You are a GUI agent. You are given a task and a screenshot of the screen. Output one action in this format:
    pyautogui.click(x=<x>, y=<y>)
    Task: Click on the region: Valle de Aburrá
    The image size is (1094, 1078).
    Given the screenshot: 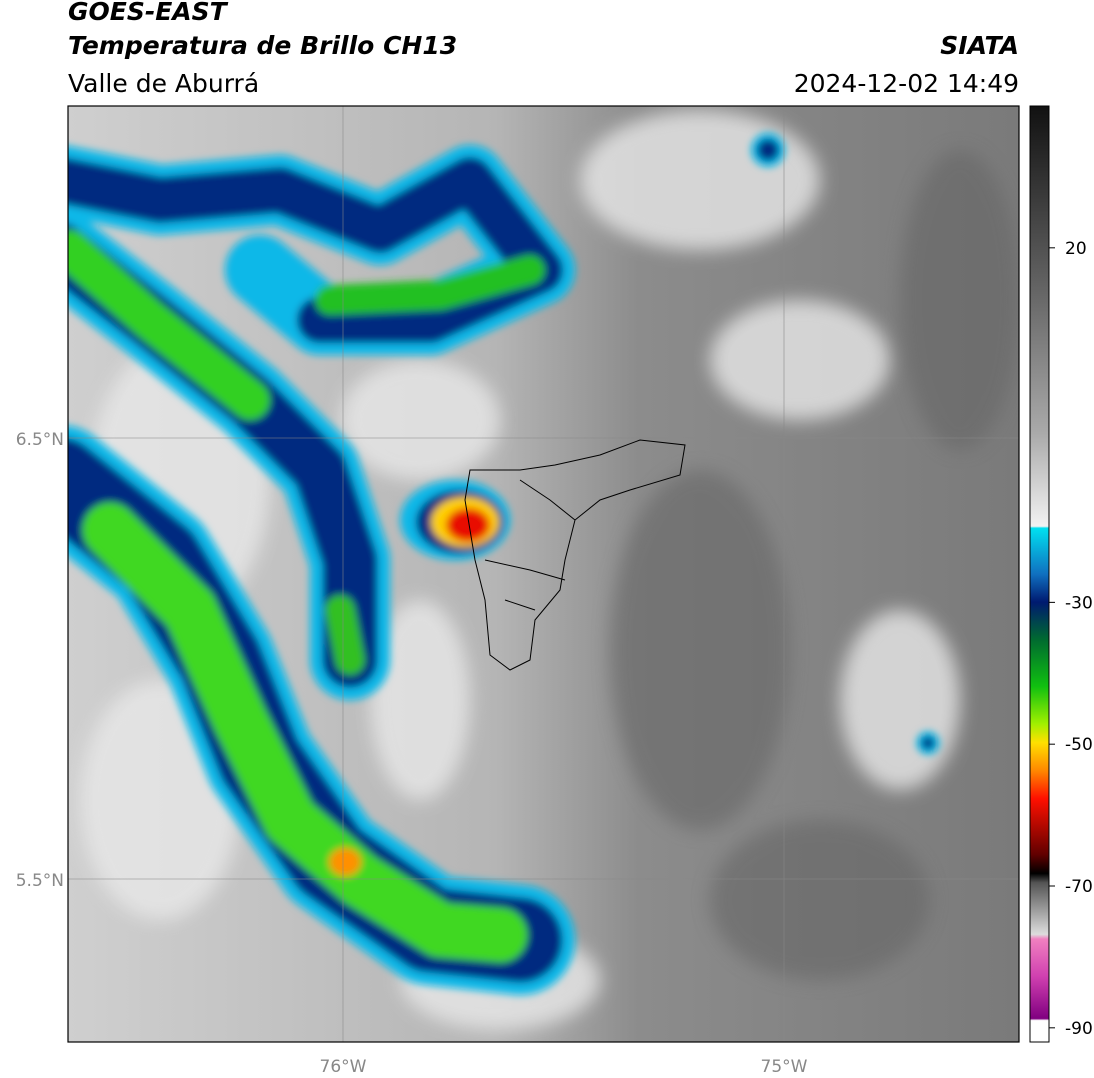 What is the action you would take?
    pyautogui.click(x=163, y=83)
    